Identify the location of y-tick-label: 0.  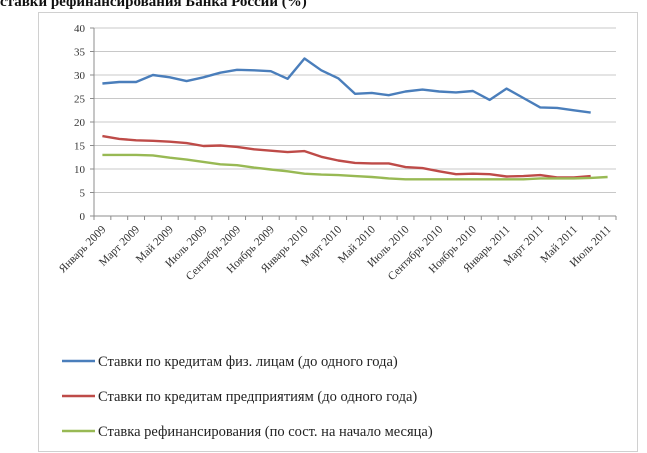
(83, 217).